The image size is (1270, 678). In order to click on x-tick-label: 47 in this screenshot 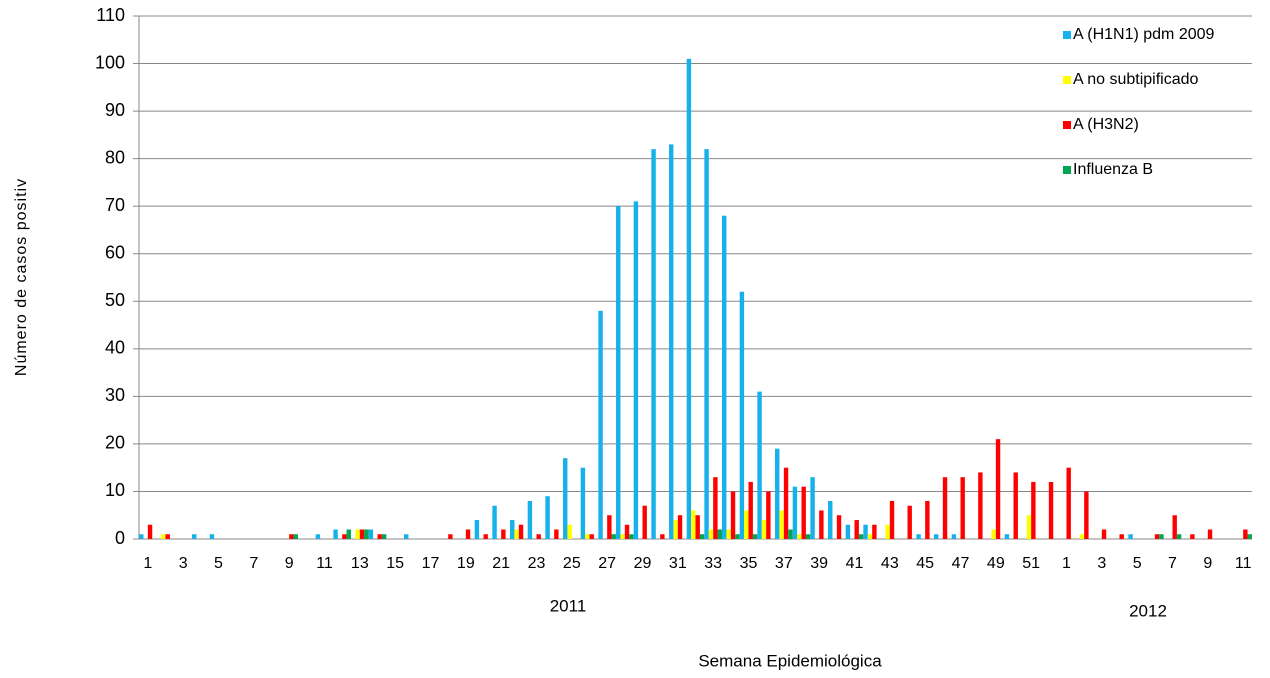, I will do `click(961, 563)`.